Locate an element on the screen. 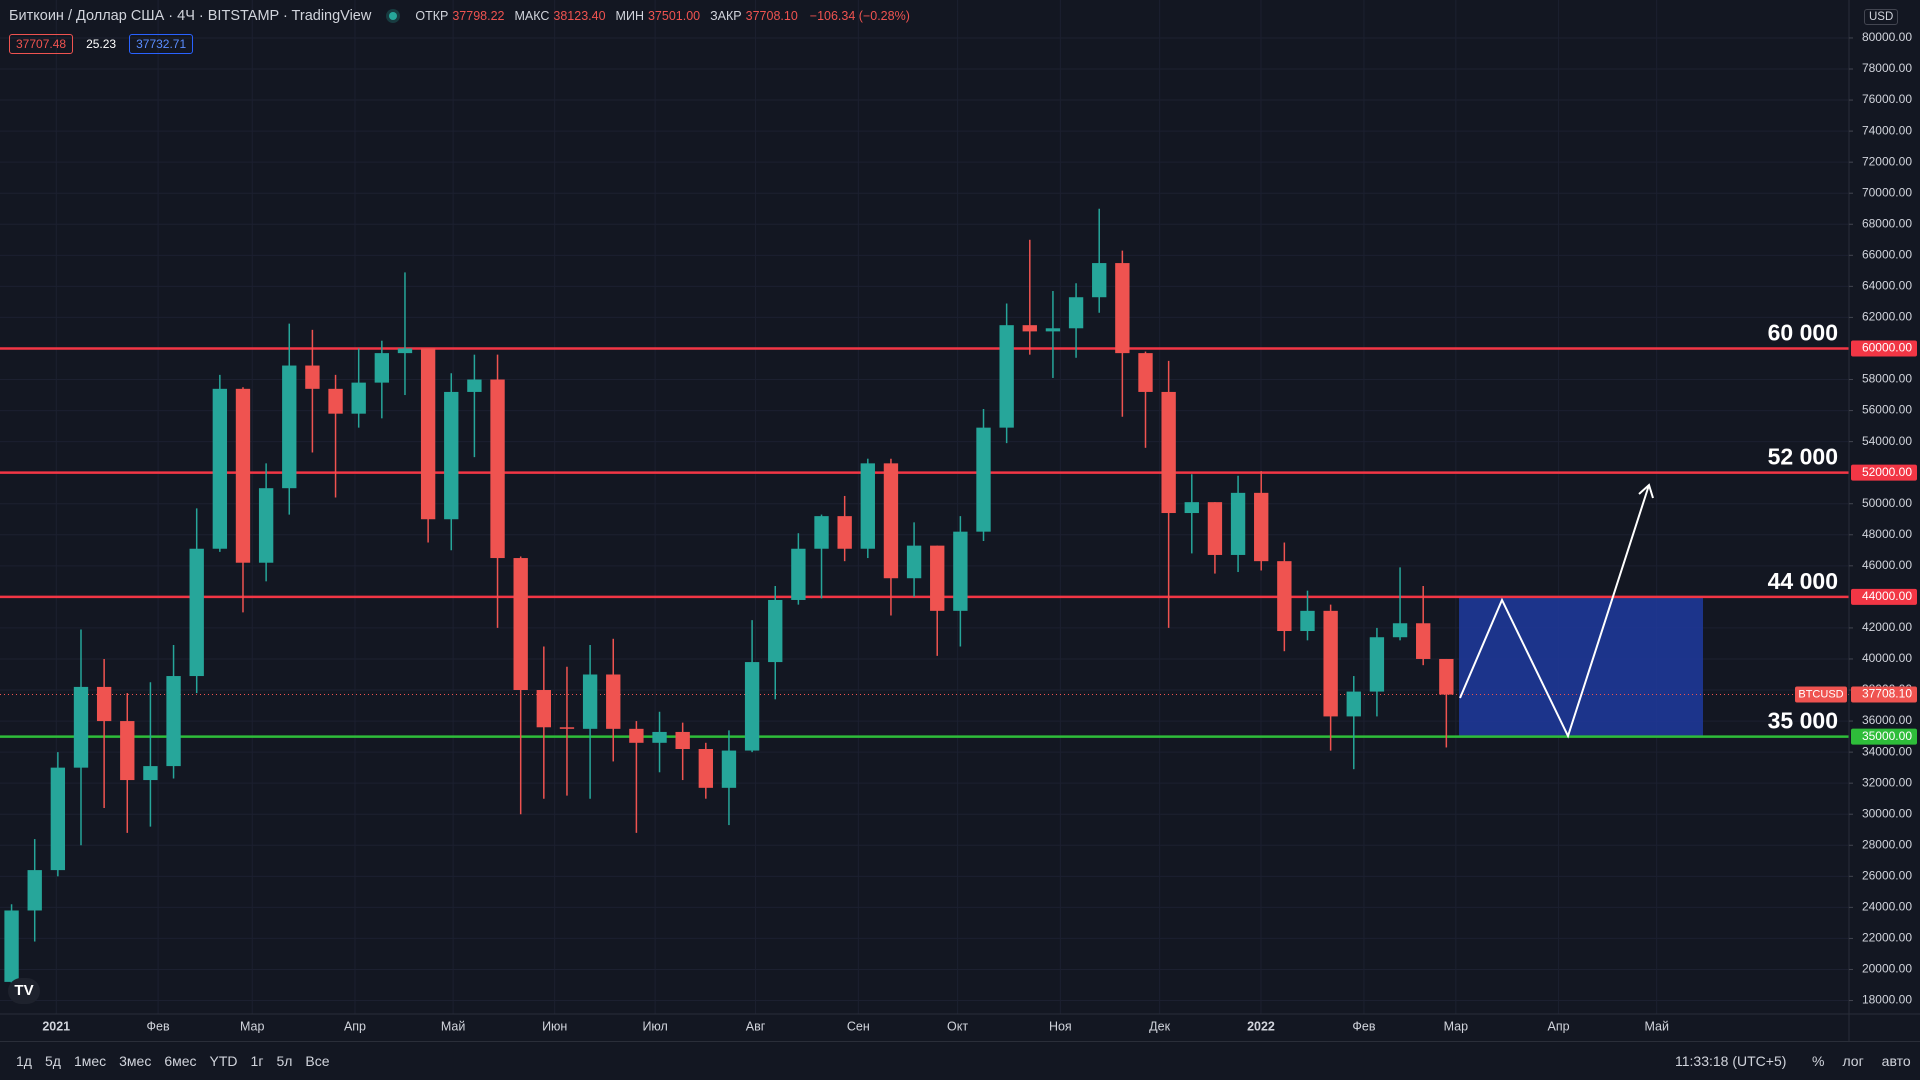 The height and width of the screenshot is (1080, 1920). spread-badge: 25.23 is located at coordinates (101, 44).